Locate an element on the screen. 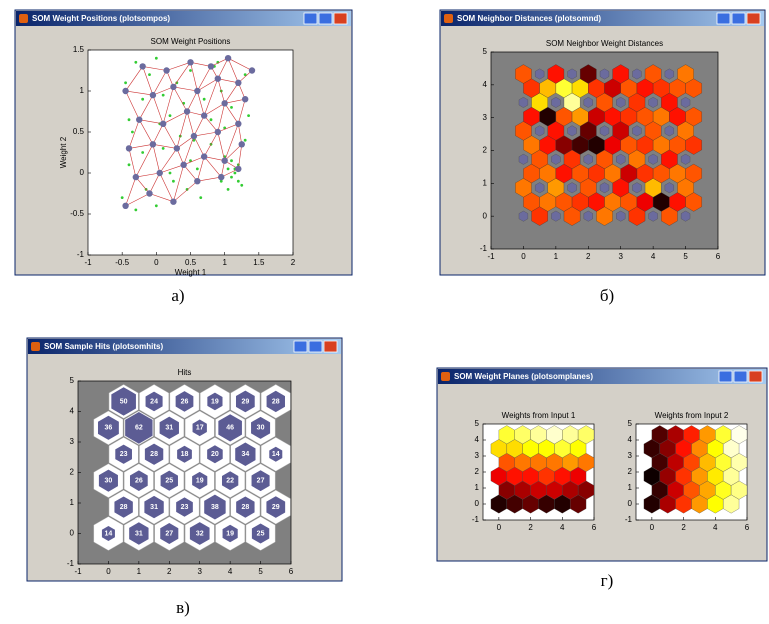  hit-count: 62 is located at coordinates (139, 428).